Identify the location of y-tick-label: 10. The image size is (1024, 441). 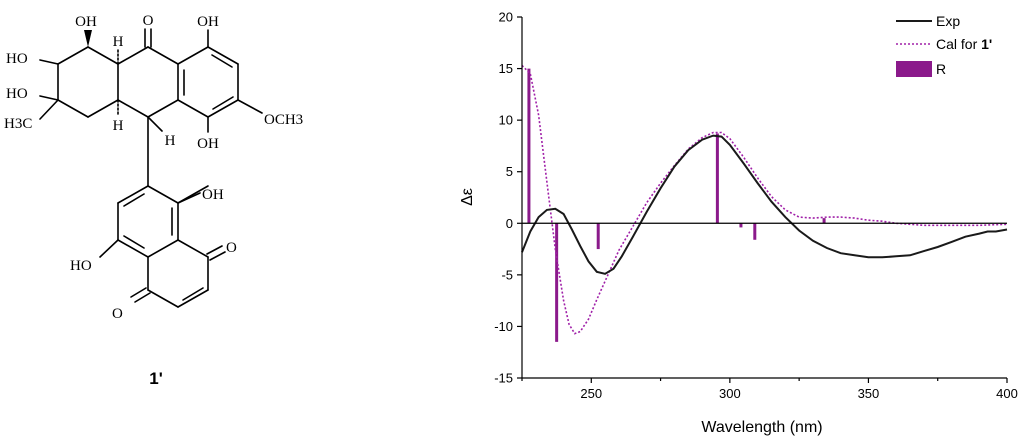
(506, 120).